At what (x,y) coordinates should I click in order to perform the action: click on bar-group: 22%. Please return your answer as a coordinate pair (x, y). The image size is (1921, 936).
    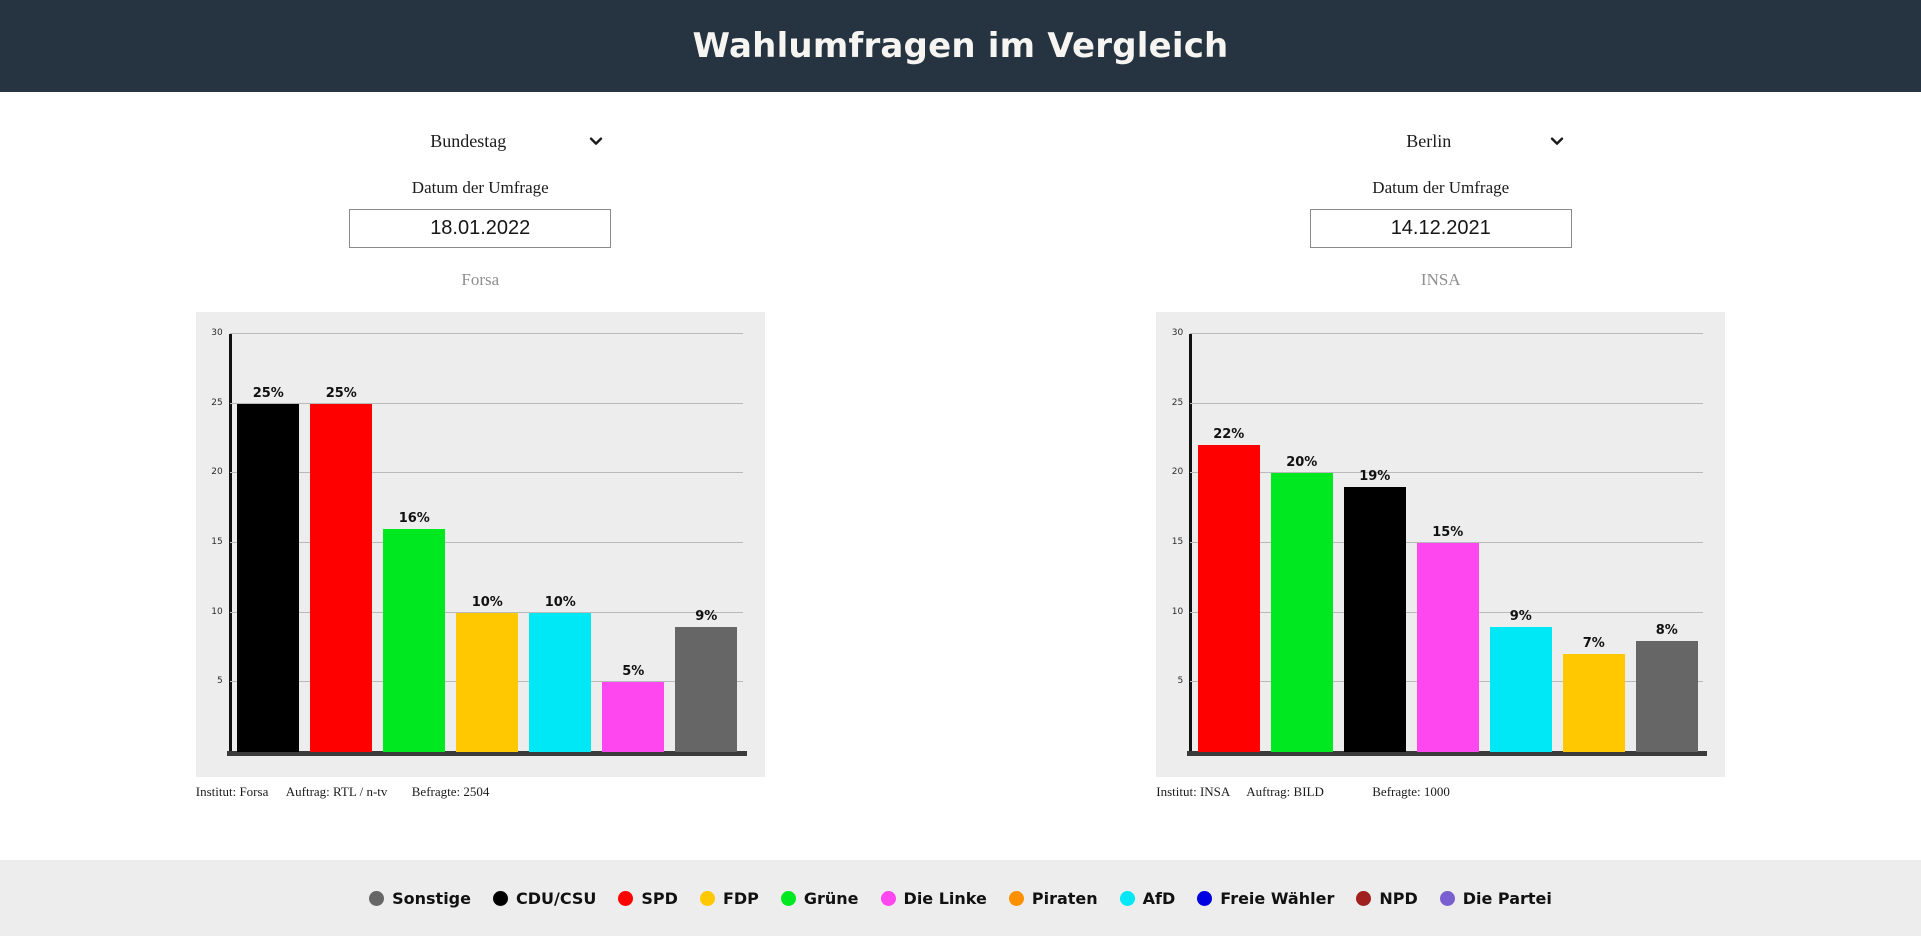
    Looking at the image, I should click on (1228, 543).